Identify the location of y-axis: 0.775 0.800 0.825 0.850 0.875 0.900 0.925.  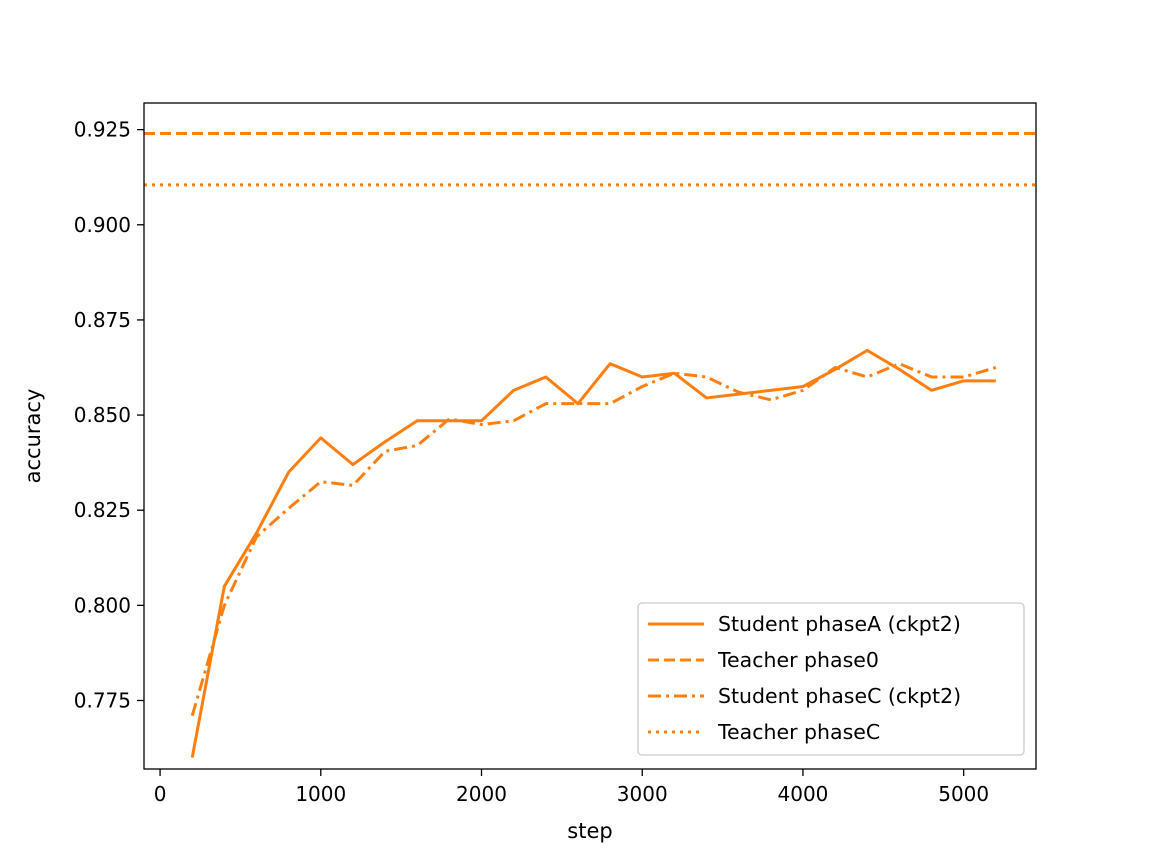
(109, 415).